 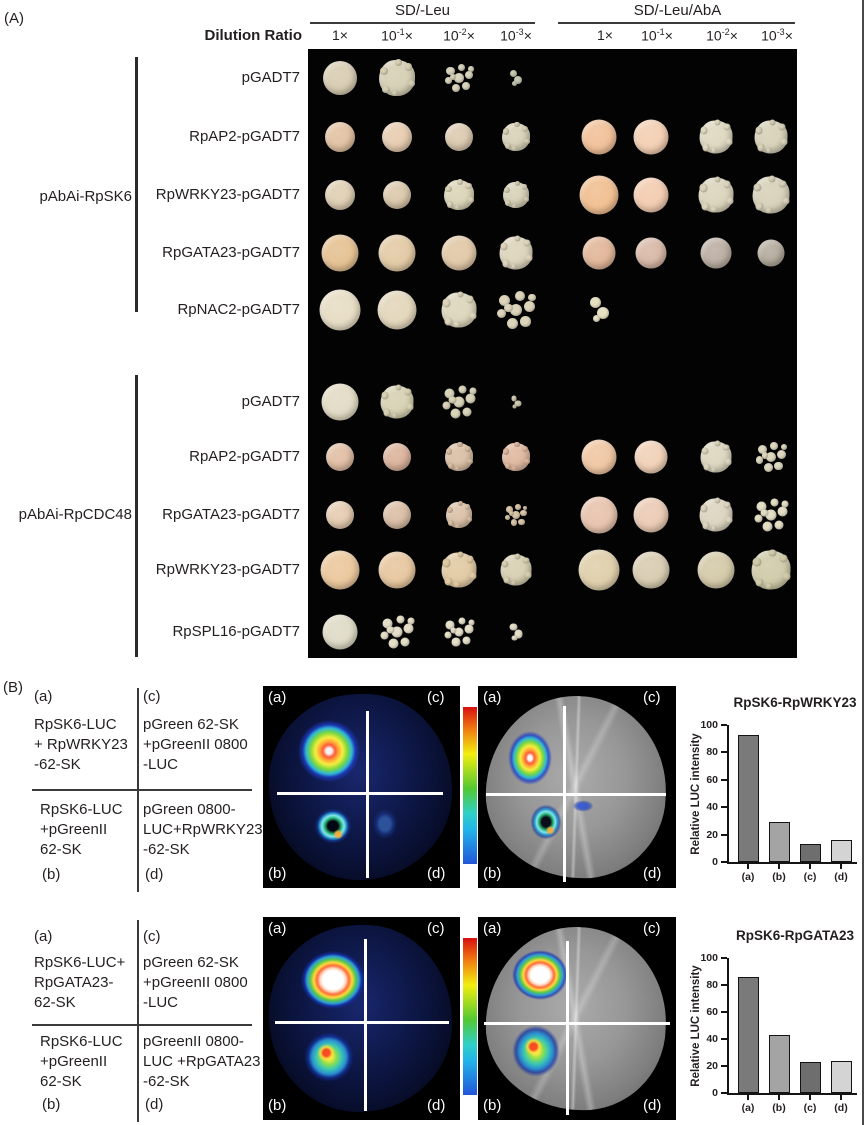 I want to click on brightfield-leaf-image, so click(x=576, y=787).